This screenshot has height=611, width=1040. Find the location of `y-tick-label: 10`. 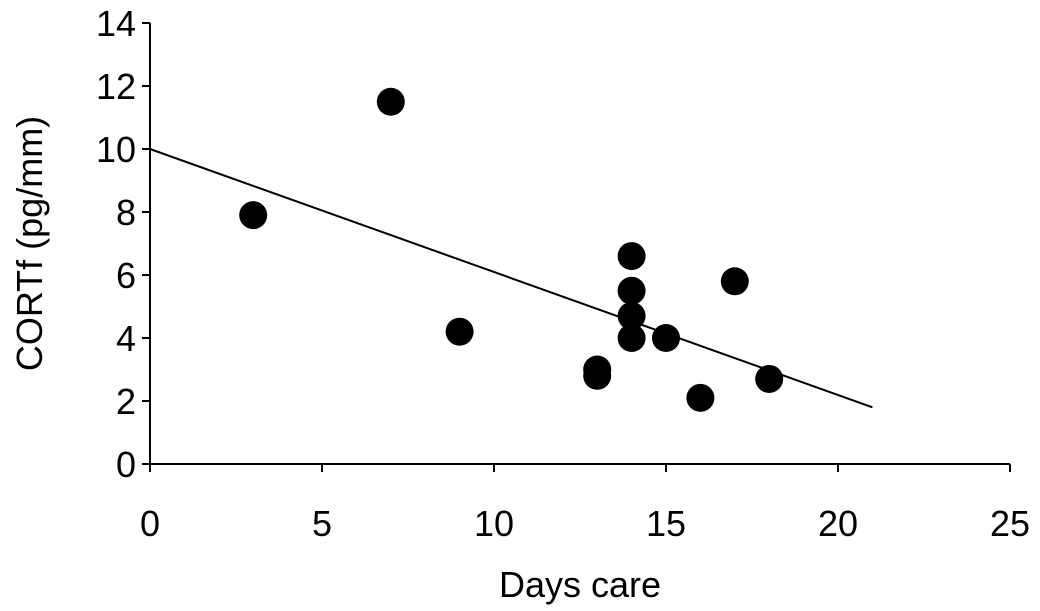

y-tick-label: 10 is located at coordinates (116, 149).